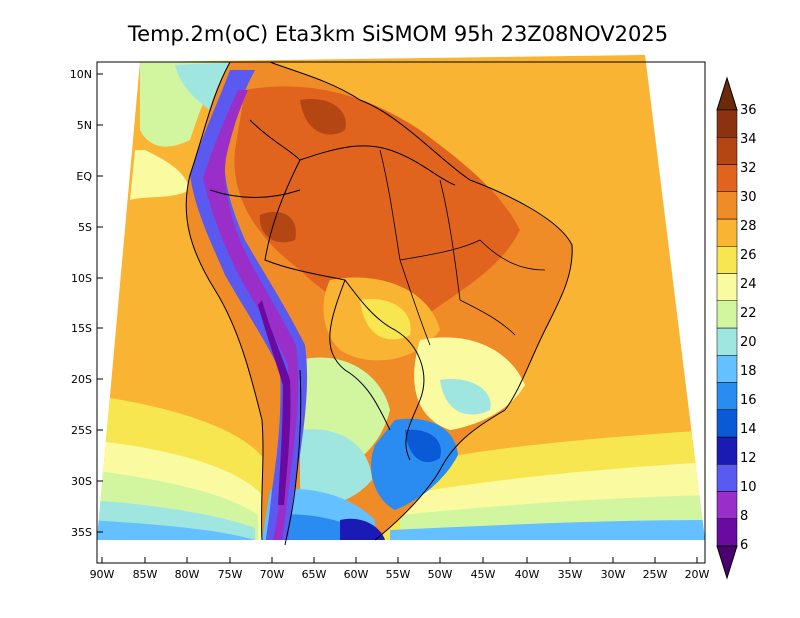  Describe the element at coordinates (748, 139) in the screenshot. I see `colorbar-label: 34` at that location.